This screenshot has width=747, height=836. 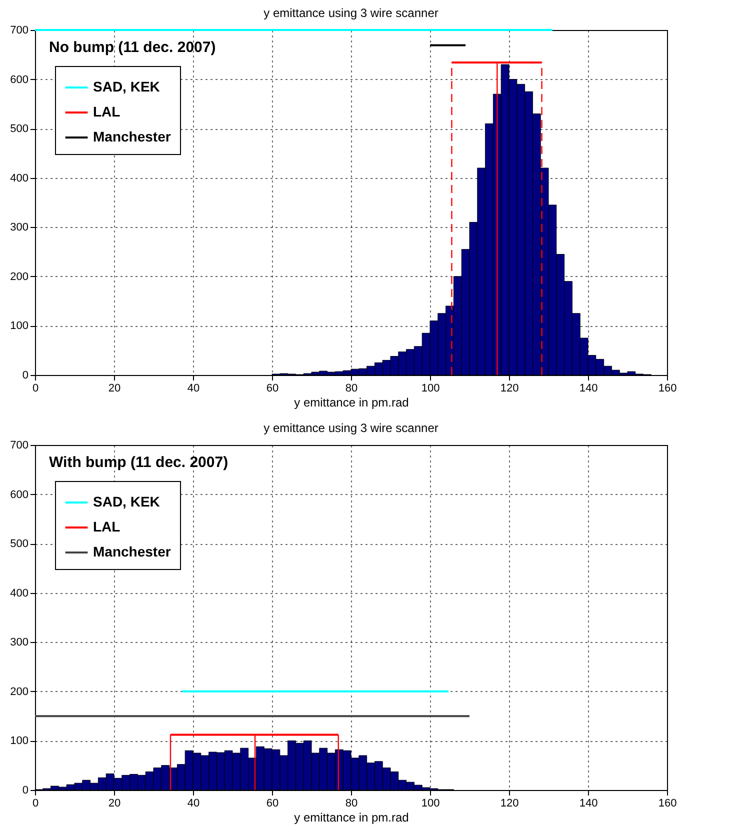 What do you see at coordinates (132, 47) in the screenshot?
I see `annotation: No bump (11 dec. 2007)` at bounding box center [132, 47].